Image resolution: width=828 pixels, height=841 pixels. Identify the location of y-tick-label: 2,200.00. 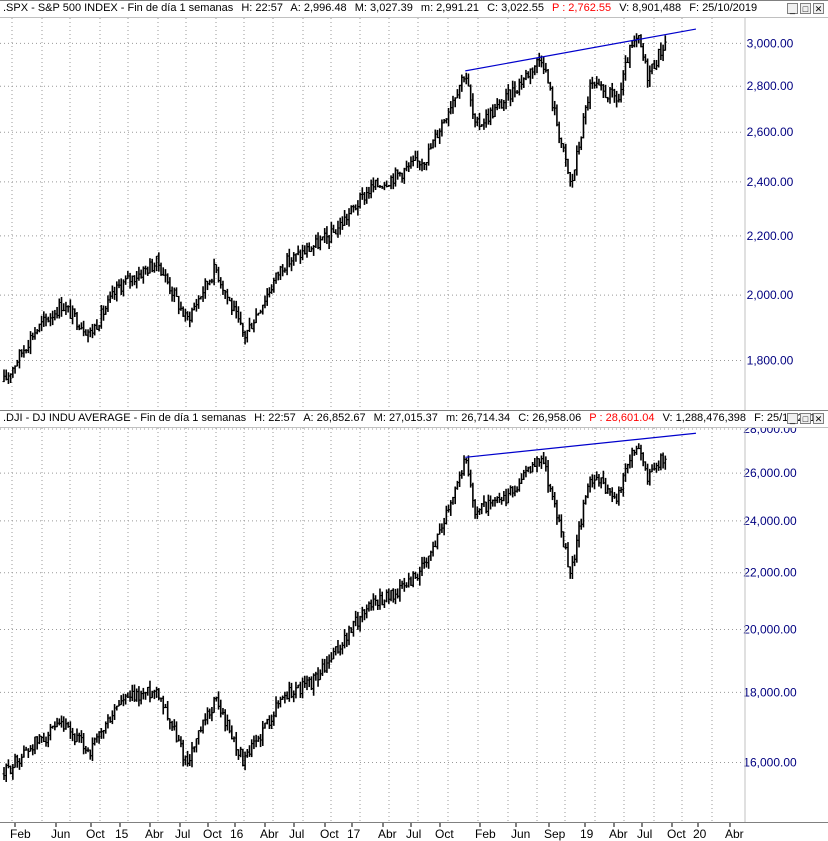
(770, 236).